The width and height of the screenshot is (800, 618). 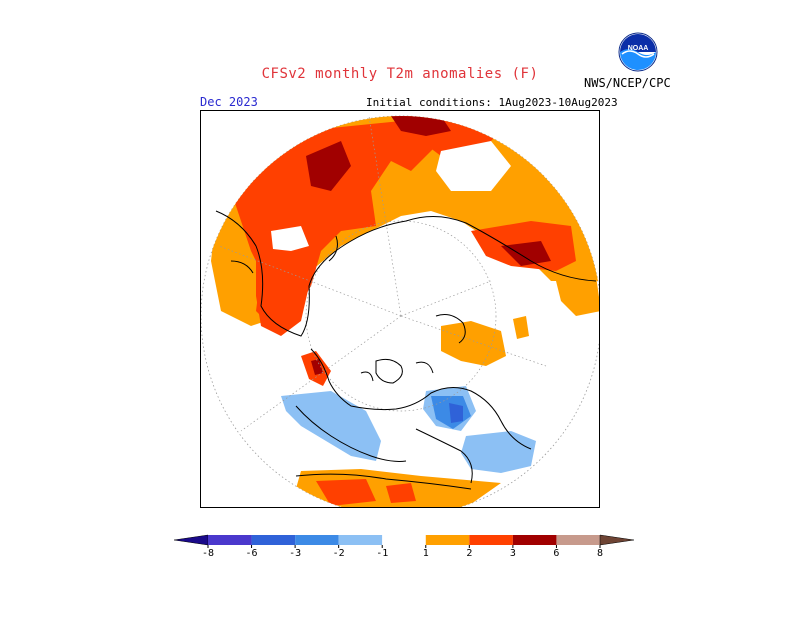 What do you see at coordinates (208, 553) in the screenshot?
I see `colorbar-tick-label: -8` at bounding box center [208, 553].